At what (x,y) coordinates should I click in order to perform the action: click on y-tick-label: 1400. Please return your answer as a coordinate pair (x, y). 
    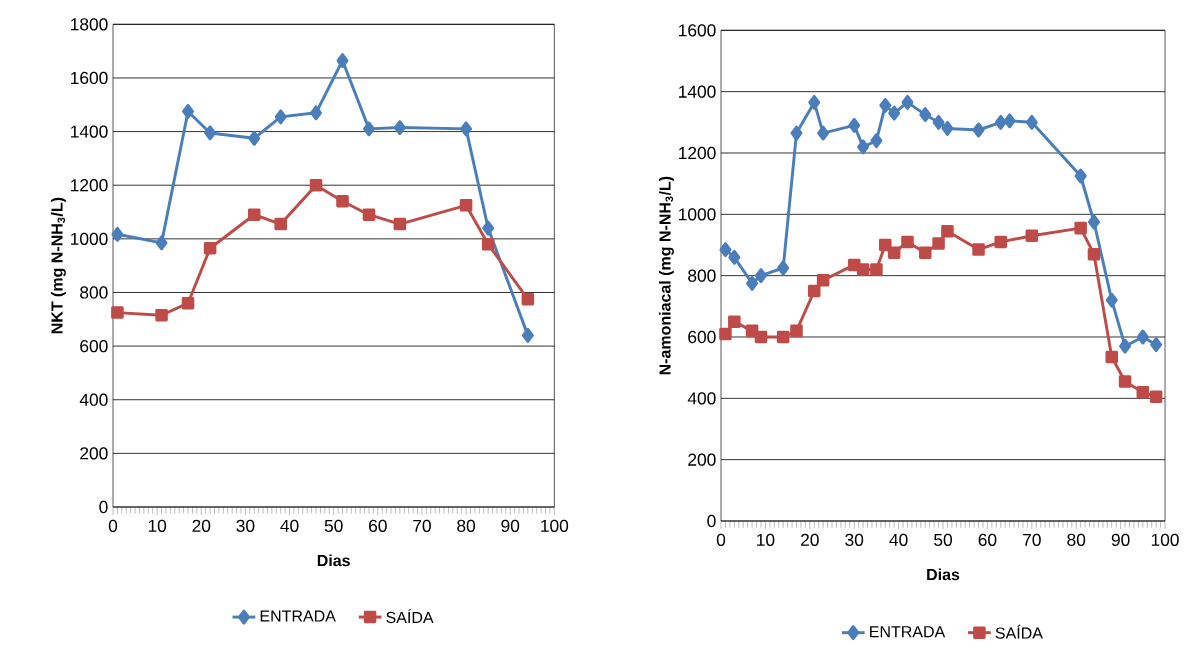
    Looking at the image, I should click on (89, 131).